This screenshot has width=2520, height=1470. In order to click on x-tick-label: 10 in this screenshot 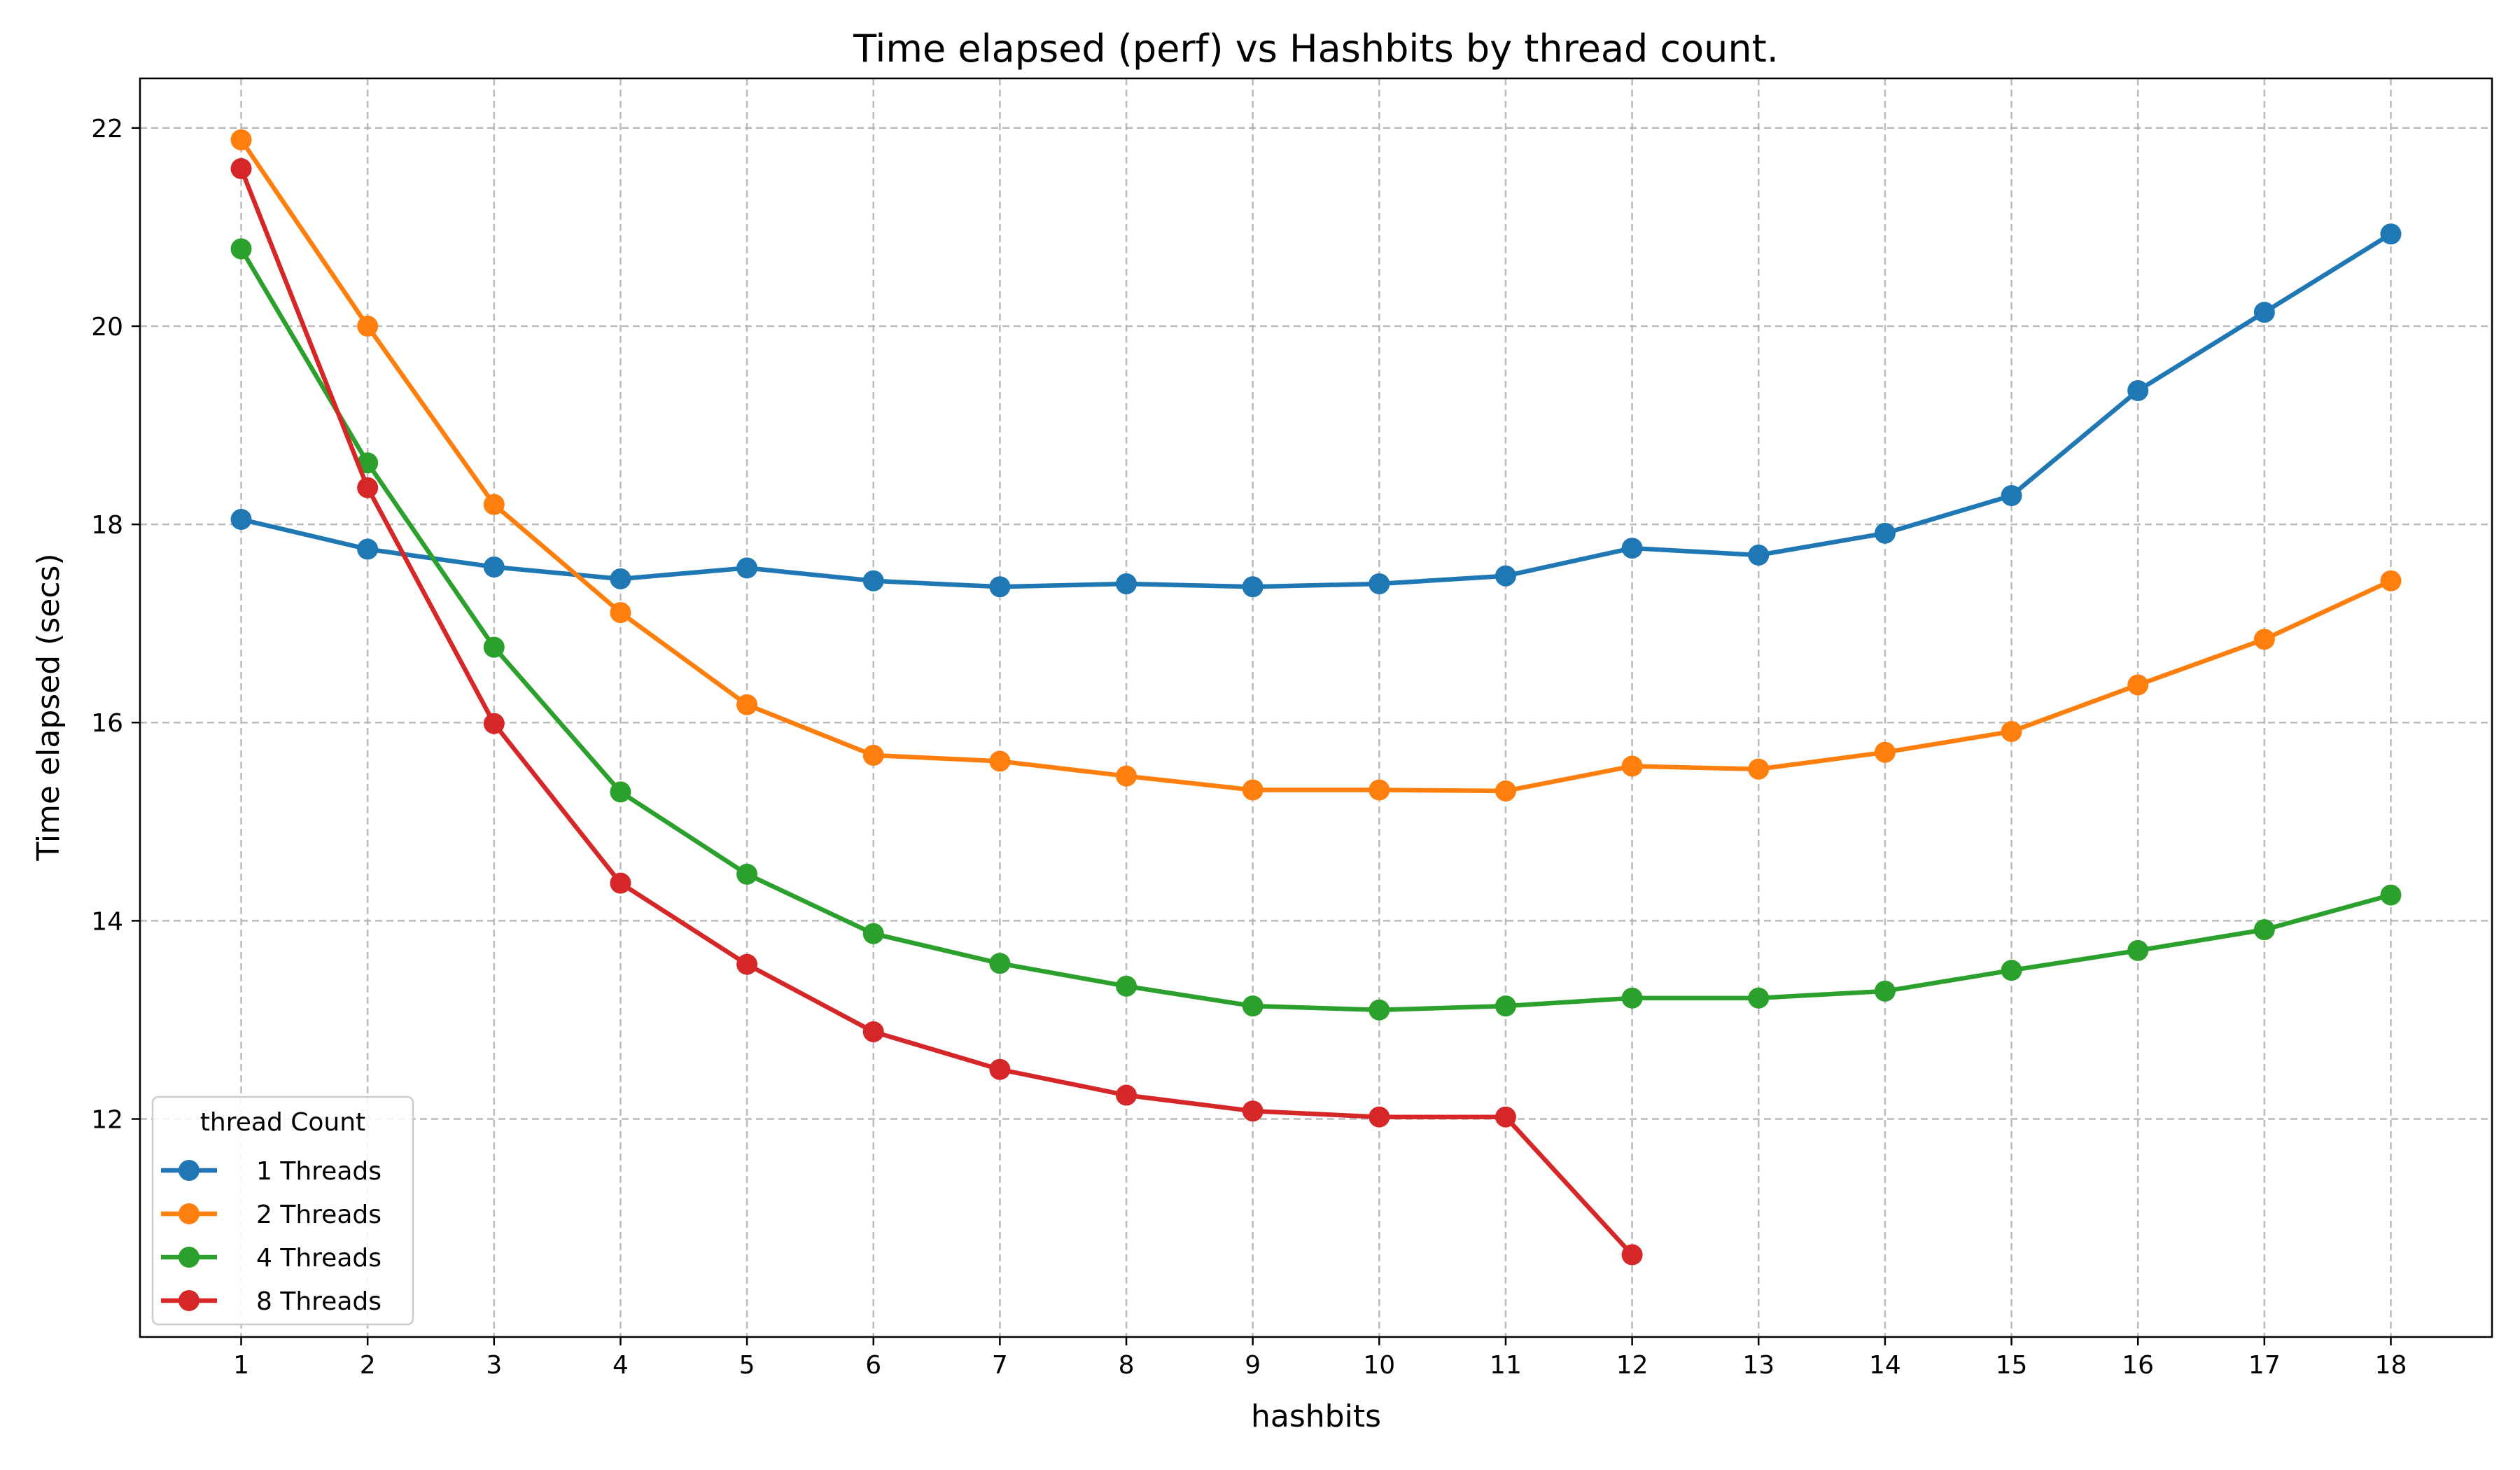, I will do `click(1379, 1365)`.